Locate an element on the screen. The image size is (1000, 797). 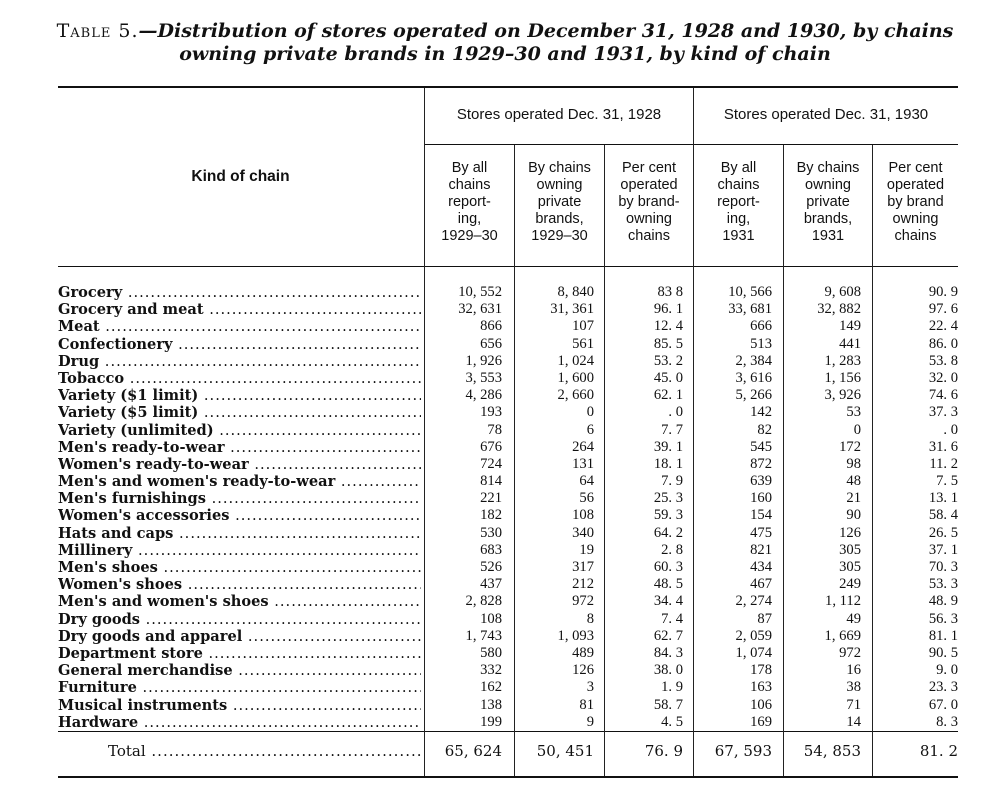
cell-value: 340 is located at coordinates (583, 532).